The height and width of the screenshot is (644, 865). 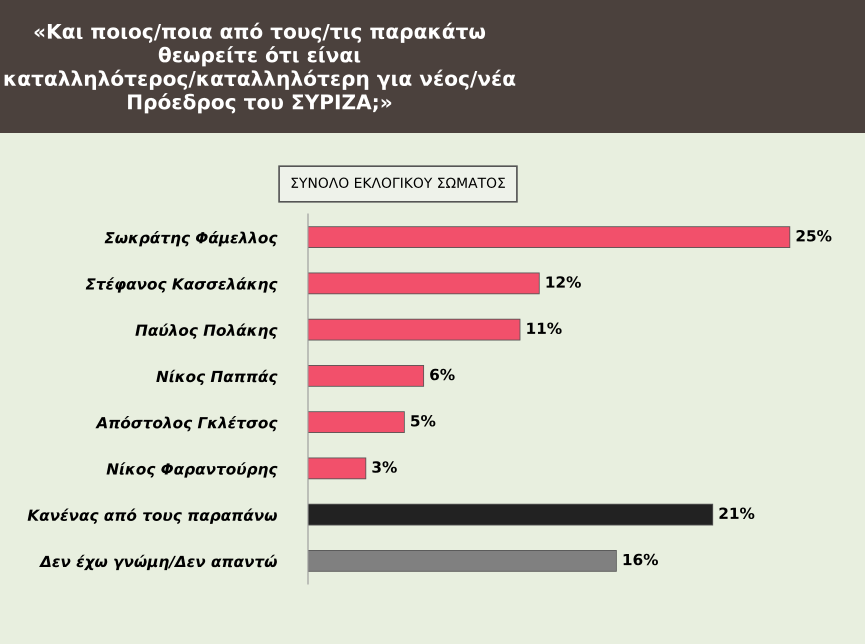 What do you see at coordinates (398, 183) in the screenshot?
I see `chart-subtitle: ΣΥΝΟΛΟ ΕΚΛΟΓΙΚΟΥ ΣΩΜΑΤΟΣ` at bounding box center [398, 183].